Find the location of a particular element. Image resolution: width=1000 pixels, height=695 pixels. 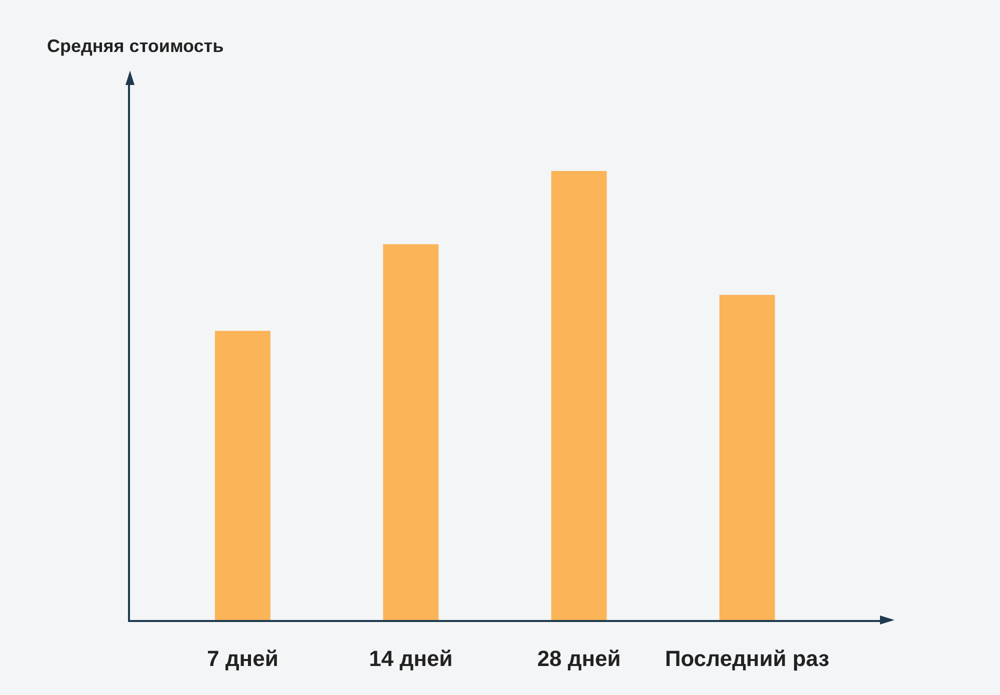

x-tick-label: Последний раз is located at coordinates (747, 659).